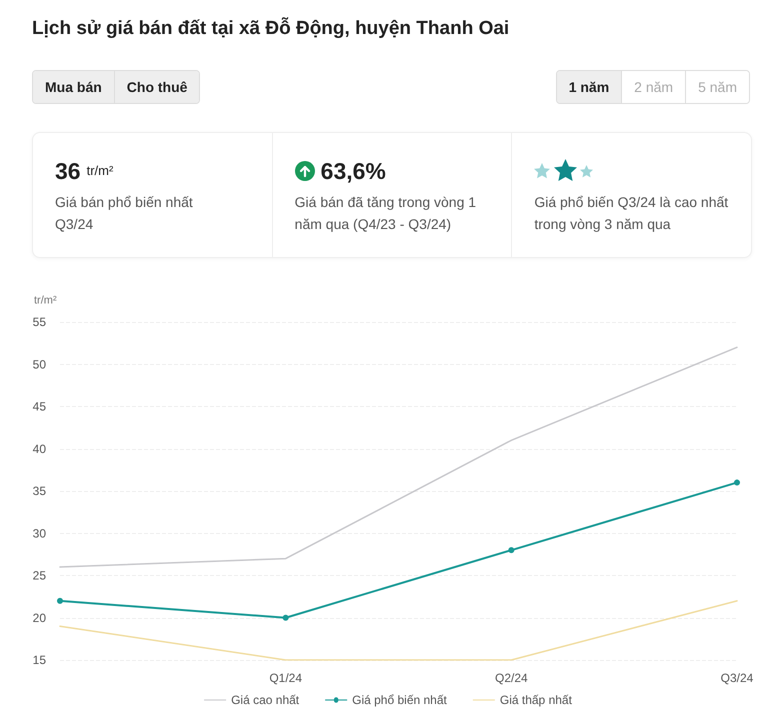 The width and height of the screenshot is (776, 715). I want to click on text: Mua bán, so click(73, 87).